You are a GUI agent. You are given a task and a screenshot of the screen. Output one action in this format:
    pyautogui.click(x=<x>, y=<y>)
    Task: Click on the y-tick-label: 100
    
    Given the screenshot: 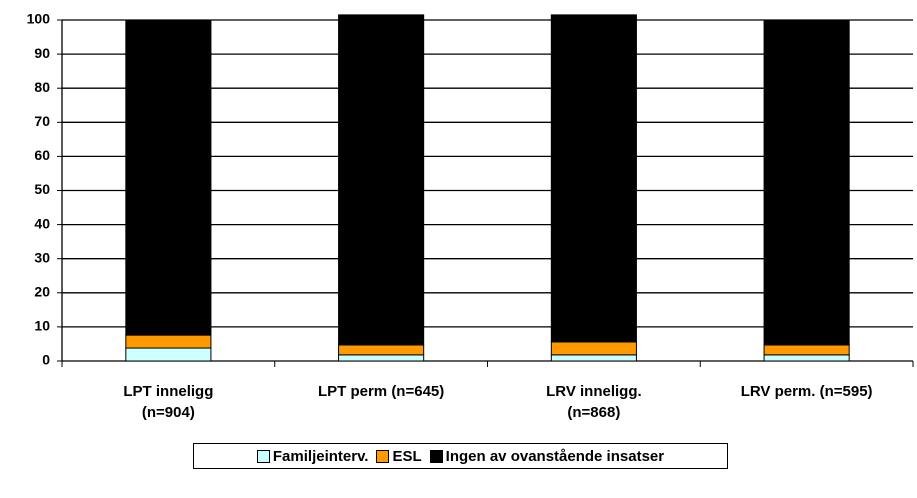 What is the action you would take?
    pyautogui.click(x=39, y=19)
    